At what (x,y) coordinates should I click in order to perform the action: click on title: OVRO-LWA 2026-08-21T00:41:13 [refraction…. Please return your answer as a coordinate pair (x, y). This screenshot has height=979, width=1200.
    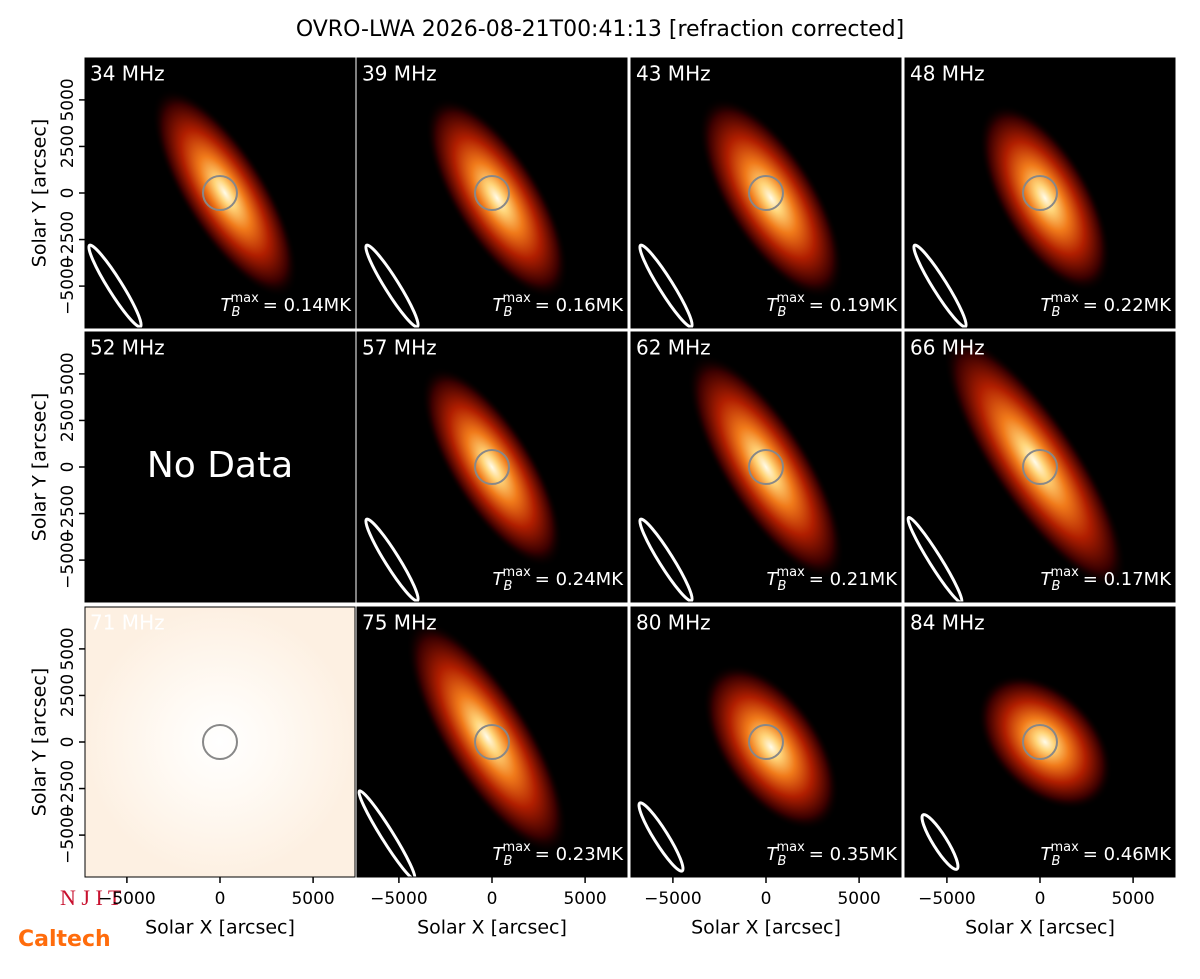
    Looking at the image, I should click on (600, 29).